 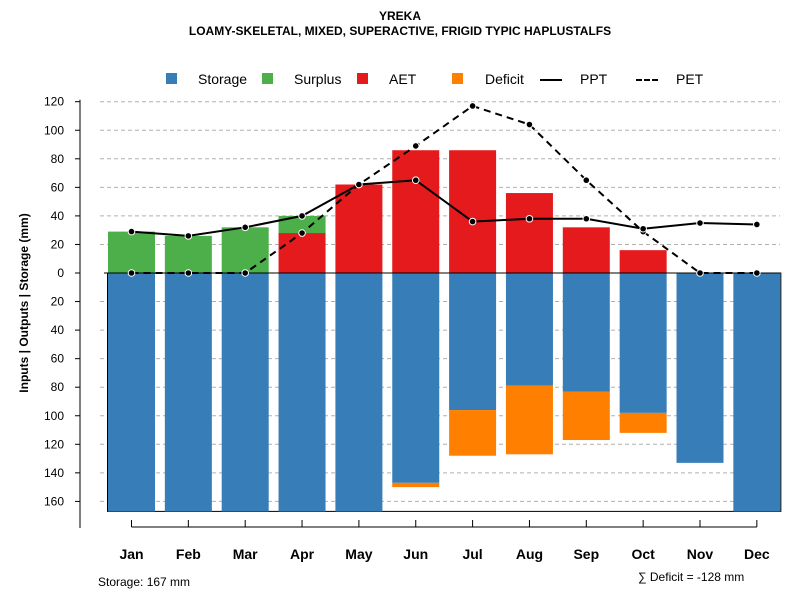 I want to click on pet-point-dec, so click(x=757, y=273).